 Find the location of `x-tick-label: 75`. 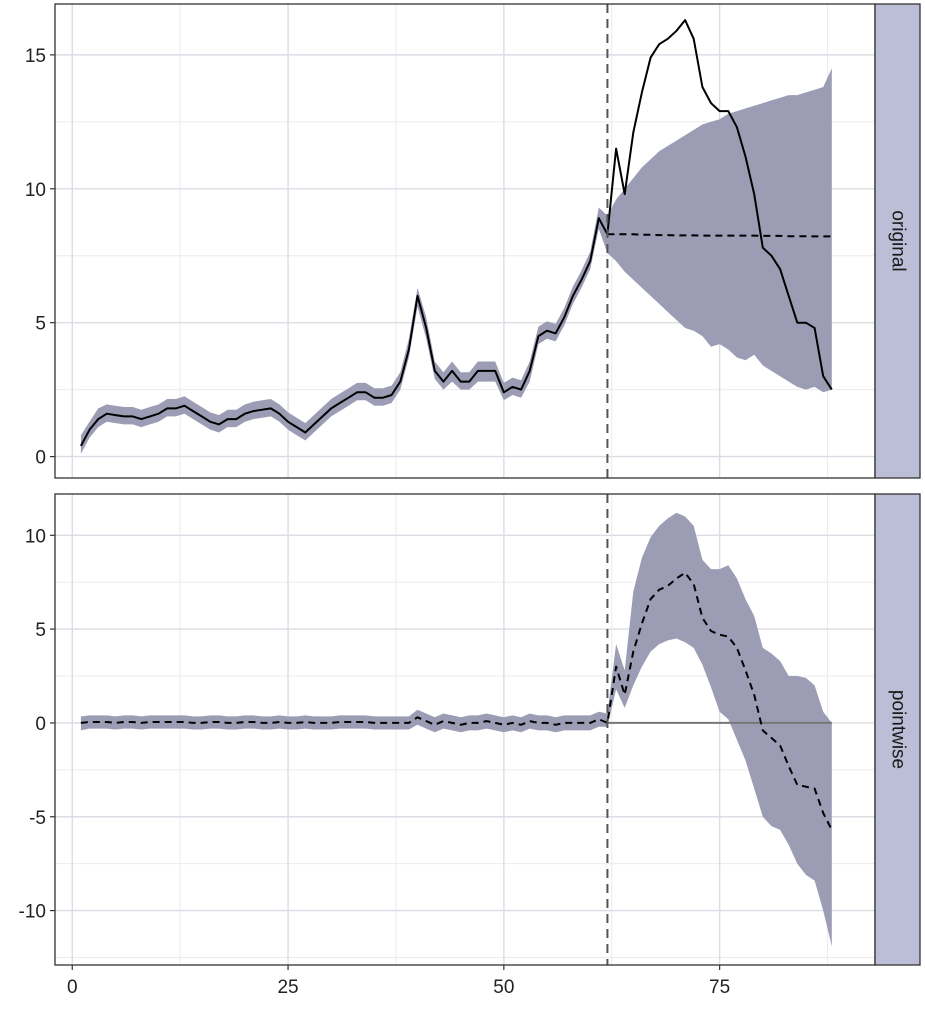

x-tick-label: 75 is located at coordinates (719, 987).